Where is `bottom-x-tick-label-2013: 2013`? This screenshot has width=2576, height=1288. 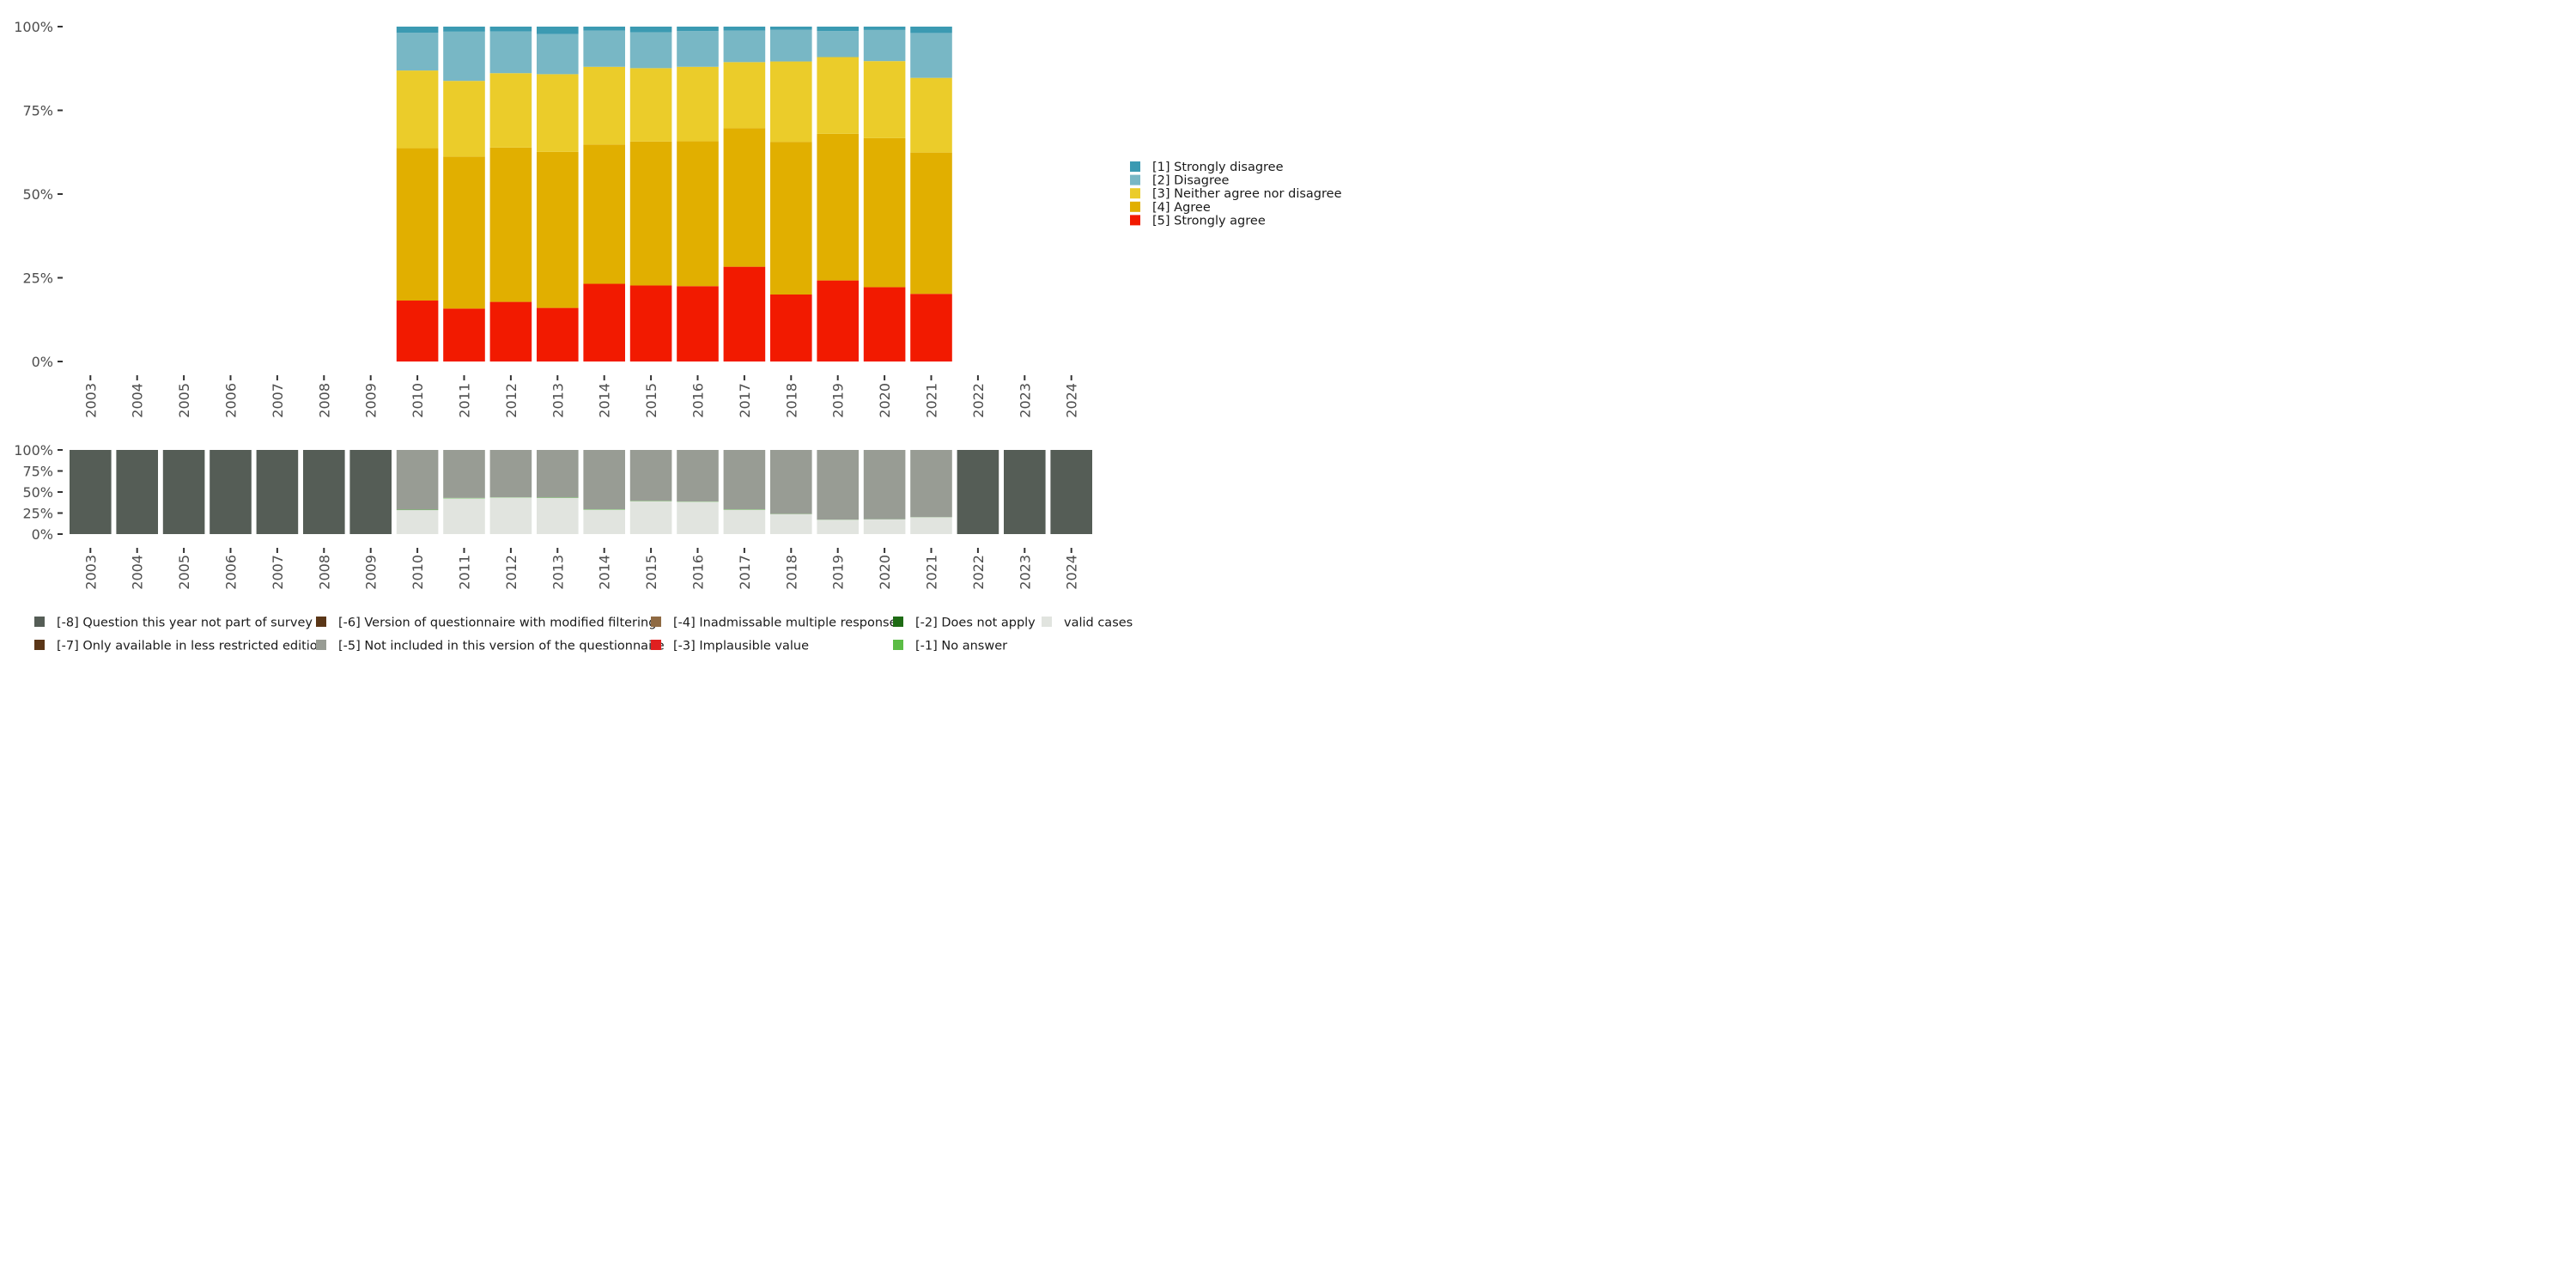
bottom-x-tick-label-2013: 2013 is located at coordinates (558, 572).